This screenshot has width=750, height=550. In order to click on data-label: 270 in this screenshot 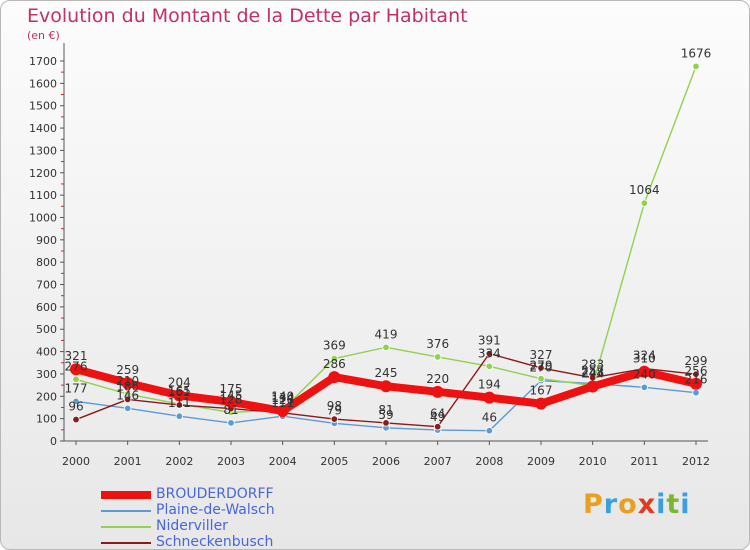, I will do `click(541, 368)`.